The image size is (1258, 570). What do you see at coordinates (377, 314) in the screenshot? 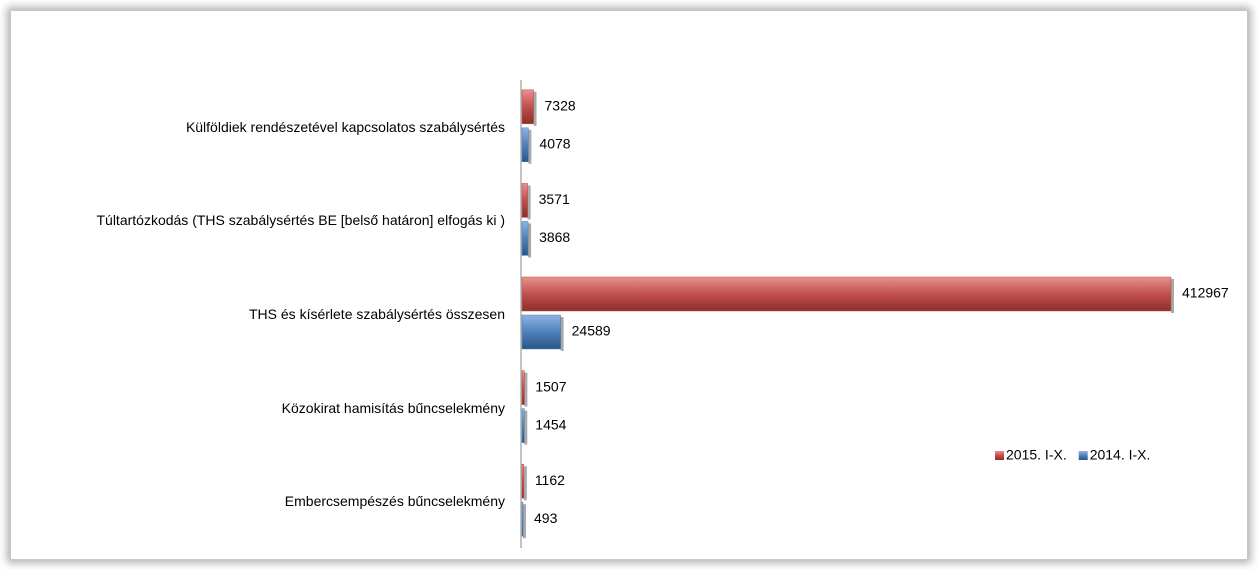
I see `category-text: THS és kísérlete szabálysértés összesen` at bounding box center [377, 314].